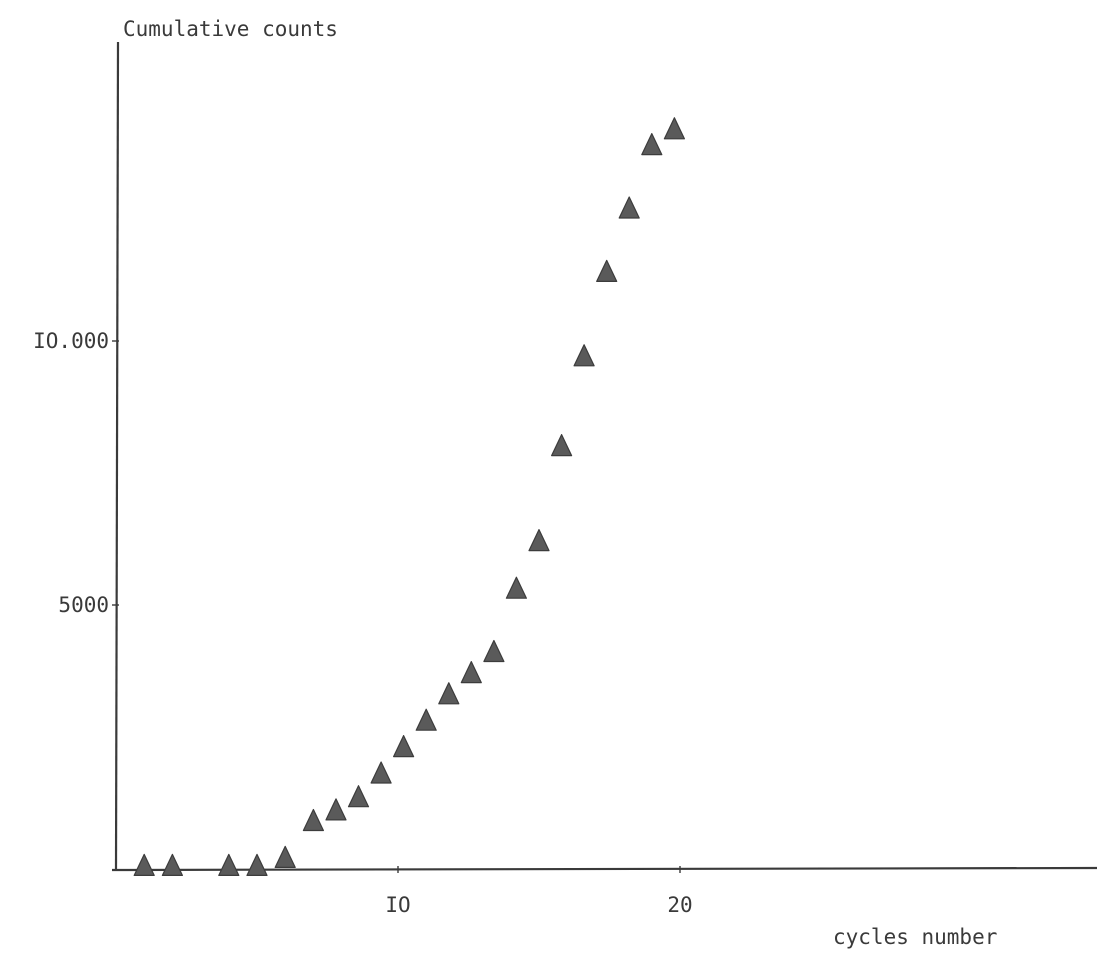 This screenshot has width=1097, height=953. What do you see at coordinates (76, 473) in the screenshot?
I see `y-ticks: 5000 IO.000` at bounding box center [76, 473].